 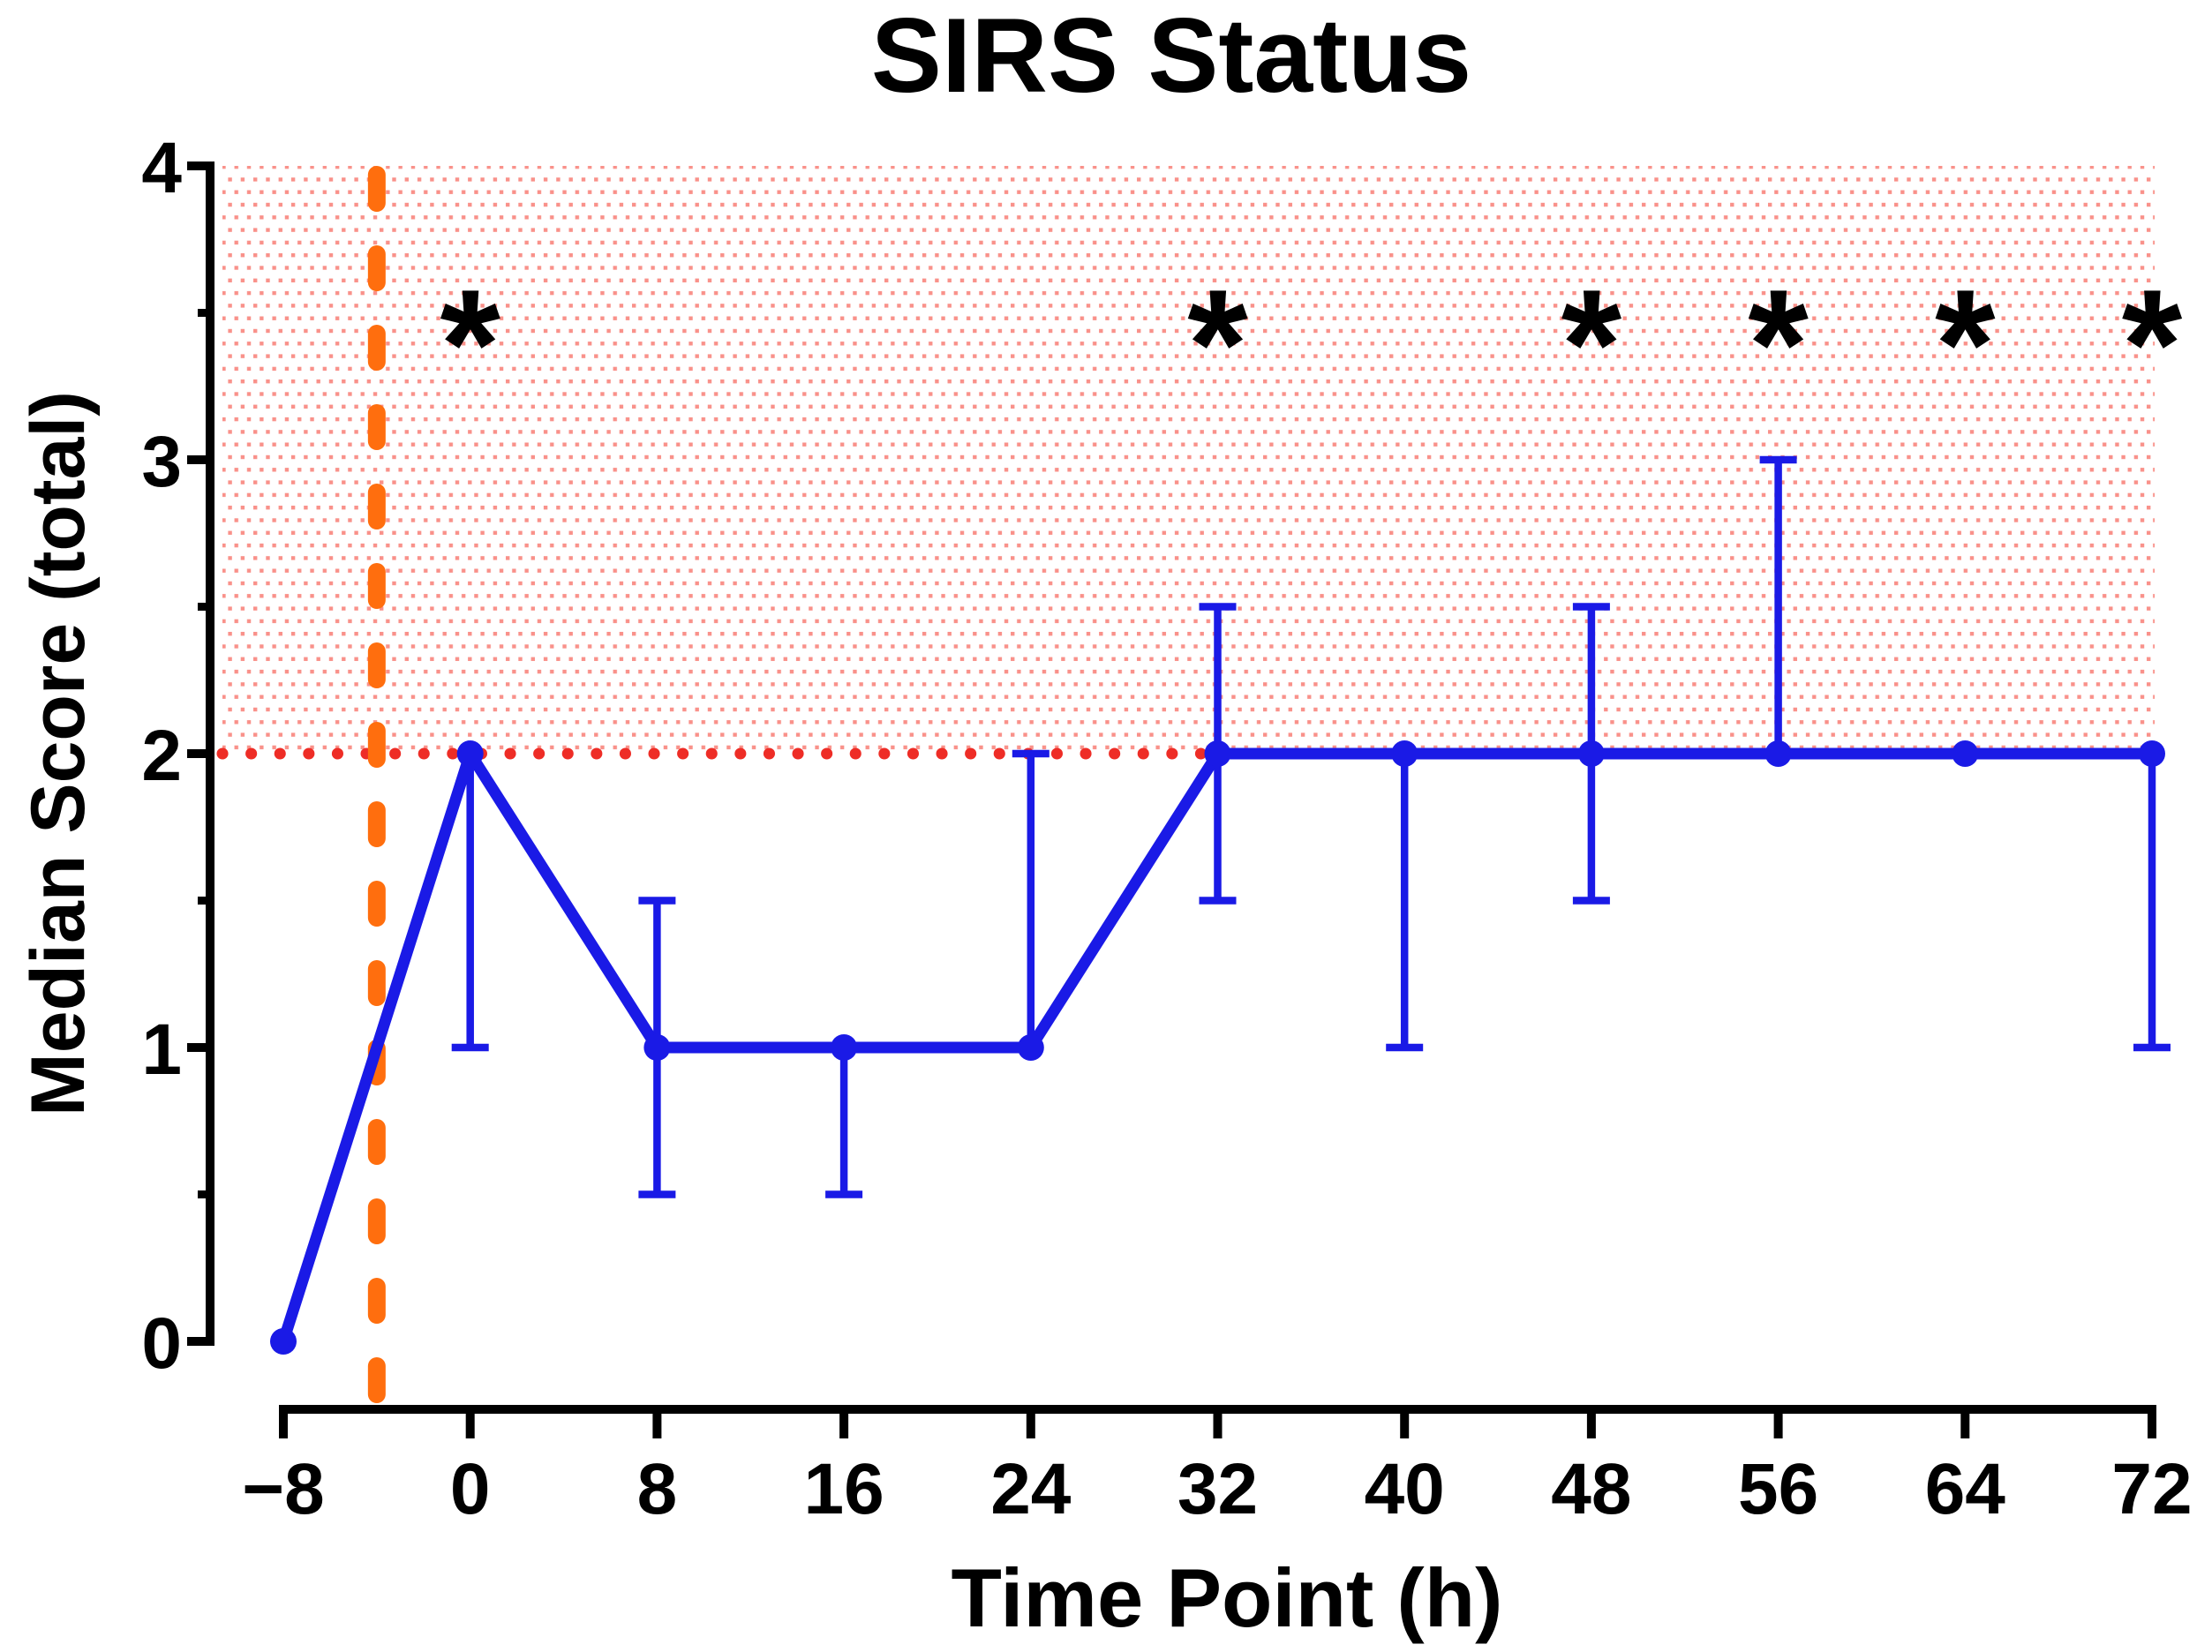 I want to click on y-tick-label: 0, so click(x=161, y=1343).